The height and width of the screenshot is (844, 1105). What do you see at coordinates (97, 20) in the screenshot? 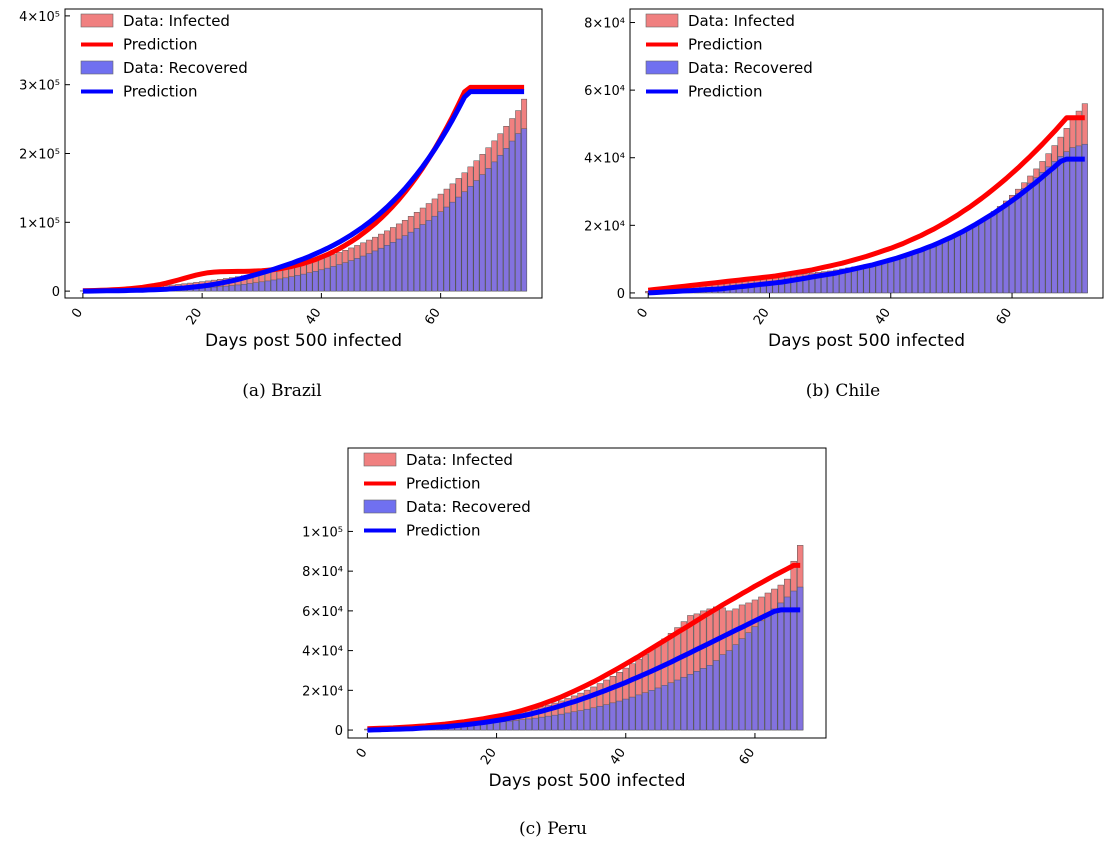
I see `legend-swatch-infected` at bounding box center [97, 20].